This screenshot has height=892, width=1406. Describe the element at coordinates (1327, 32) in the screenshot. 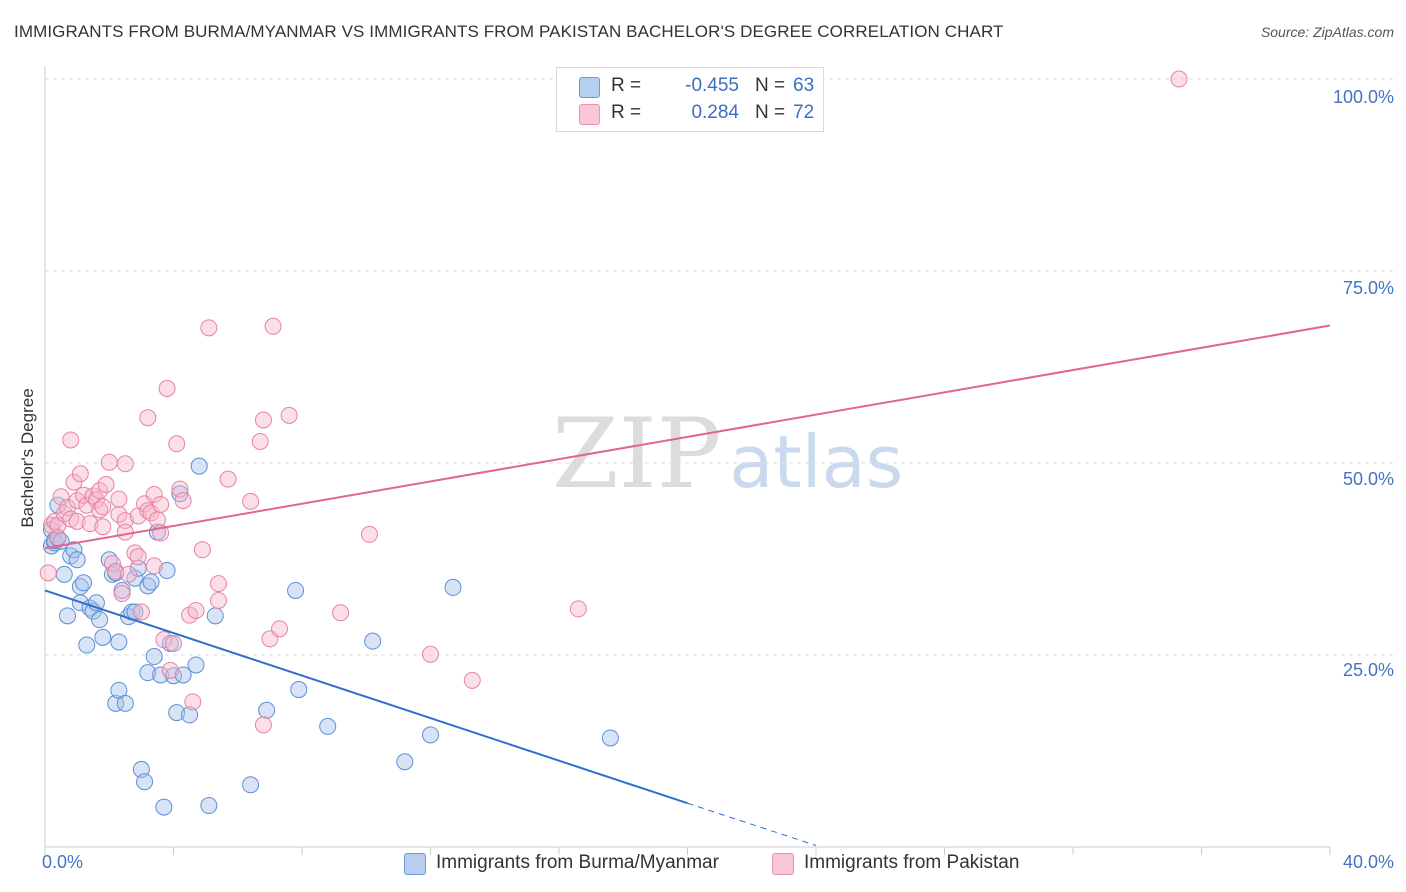

I see `source-label: Source: ZipAtlas.com` at that location.